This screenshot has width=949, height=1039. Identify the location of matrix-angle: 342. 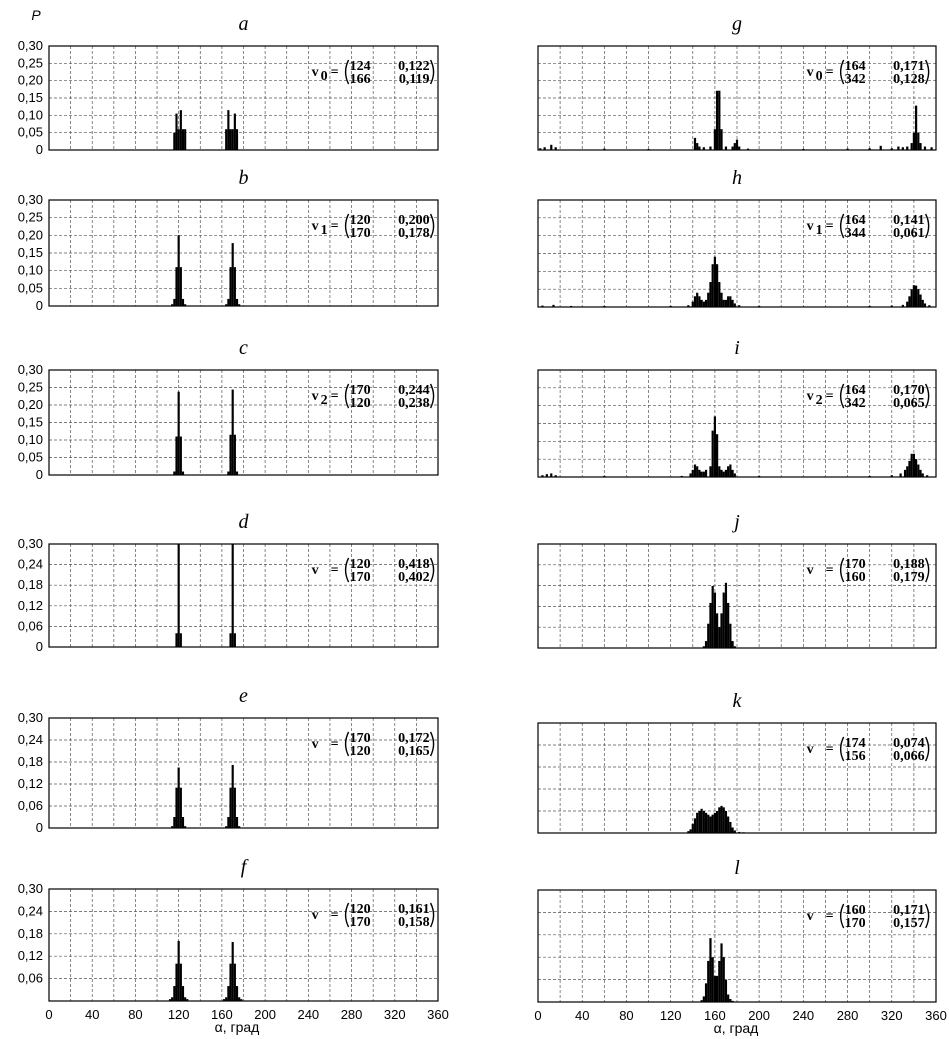
(855, 79).